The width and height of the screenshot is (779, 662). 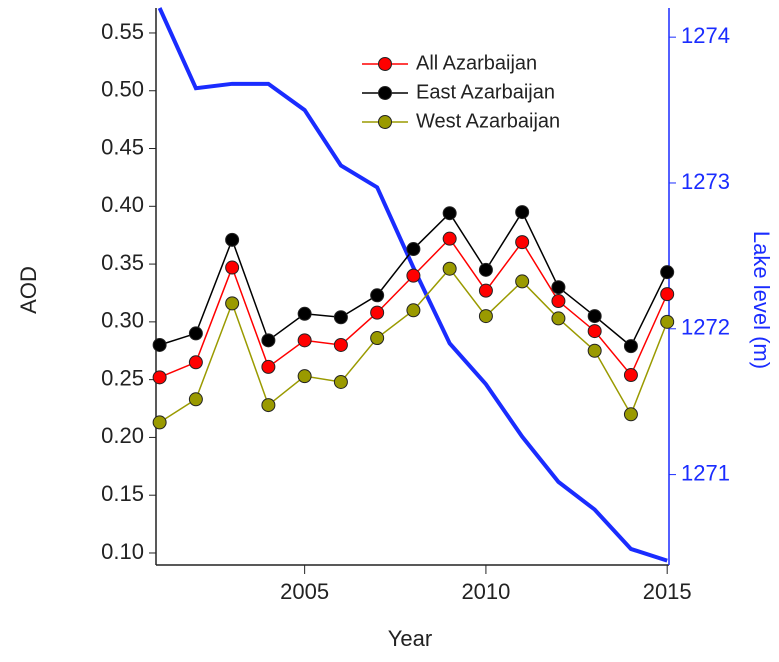 I want to click on x-axis-label: Year, so click(x=410, y=638).